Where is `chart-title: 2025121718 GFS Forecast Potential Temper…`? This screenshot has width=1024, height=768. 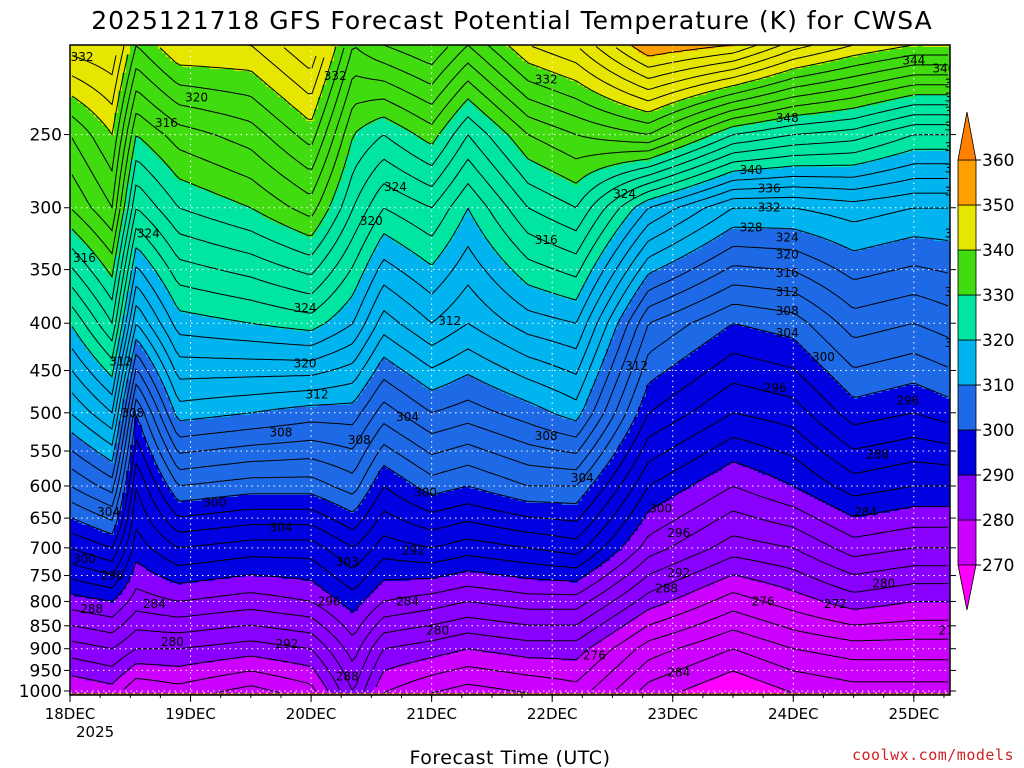 chart-title: 2025121718 GFS Forecast Potential Temper… is located at coordinates (511, 20).